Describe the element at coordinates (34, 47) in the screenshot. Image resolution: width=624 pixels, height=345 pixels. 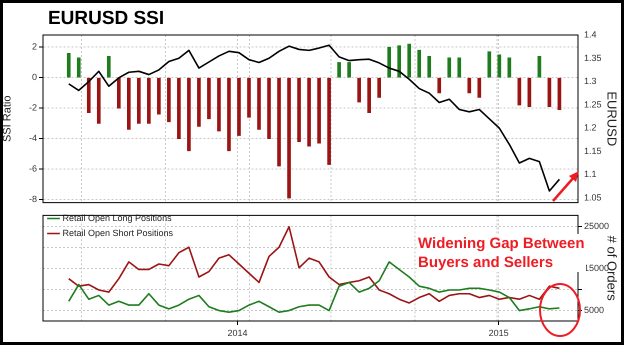
I see `y-tick-label: 2` at that location.